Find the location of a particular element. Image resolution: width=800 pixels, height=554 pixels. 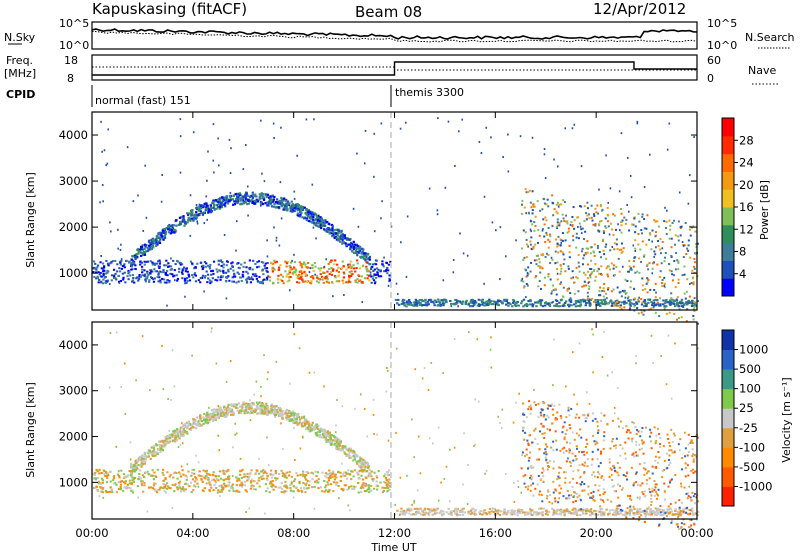

power-colorbar-tick-label: 16 is located at coordinates (746, 207).